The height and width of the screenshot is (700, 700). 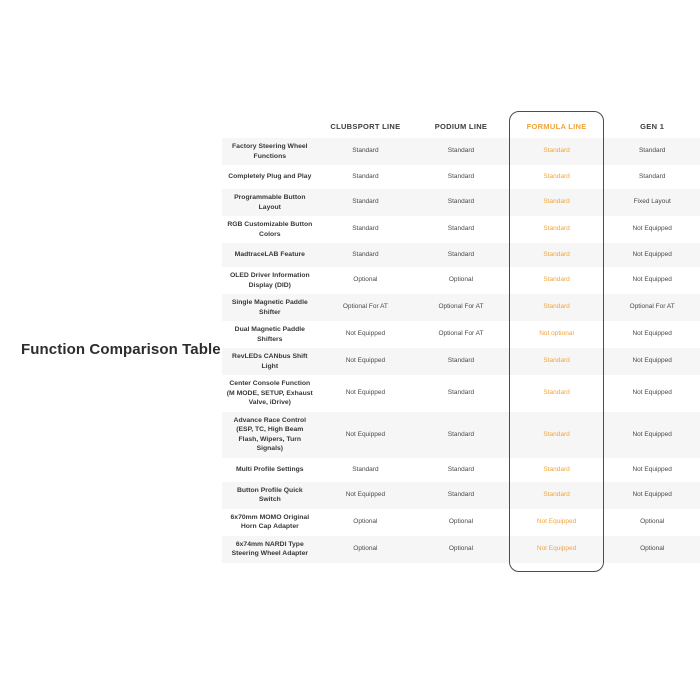 I want to click on feature-label: Factory Steering Wheel Functions, so click(x=270, y=151).